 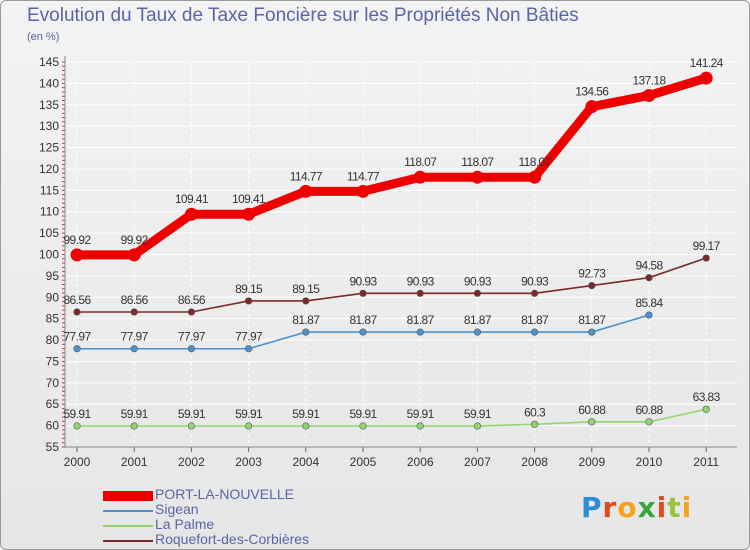 I want to click on data-label: 99.17, so click(x=707, y=246).